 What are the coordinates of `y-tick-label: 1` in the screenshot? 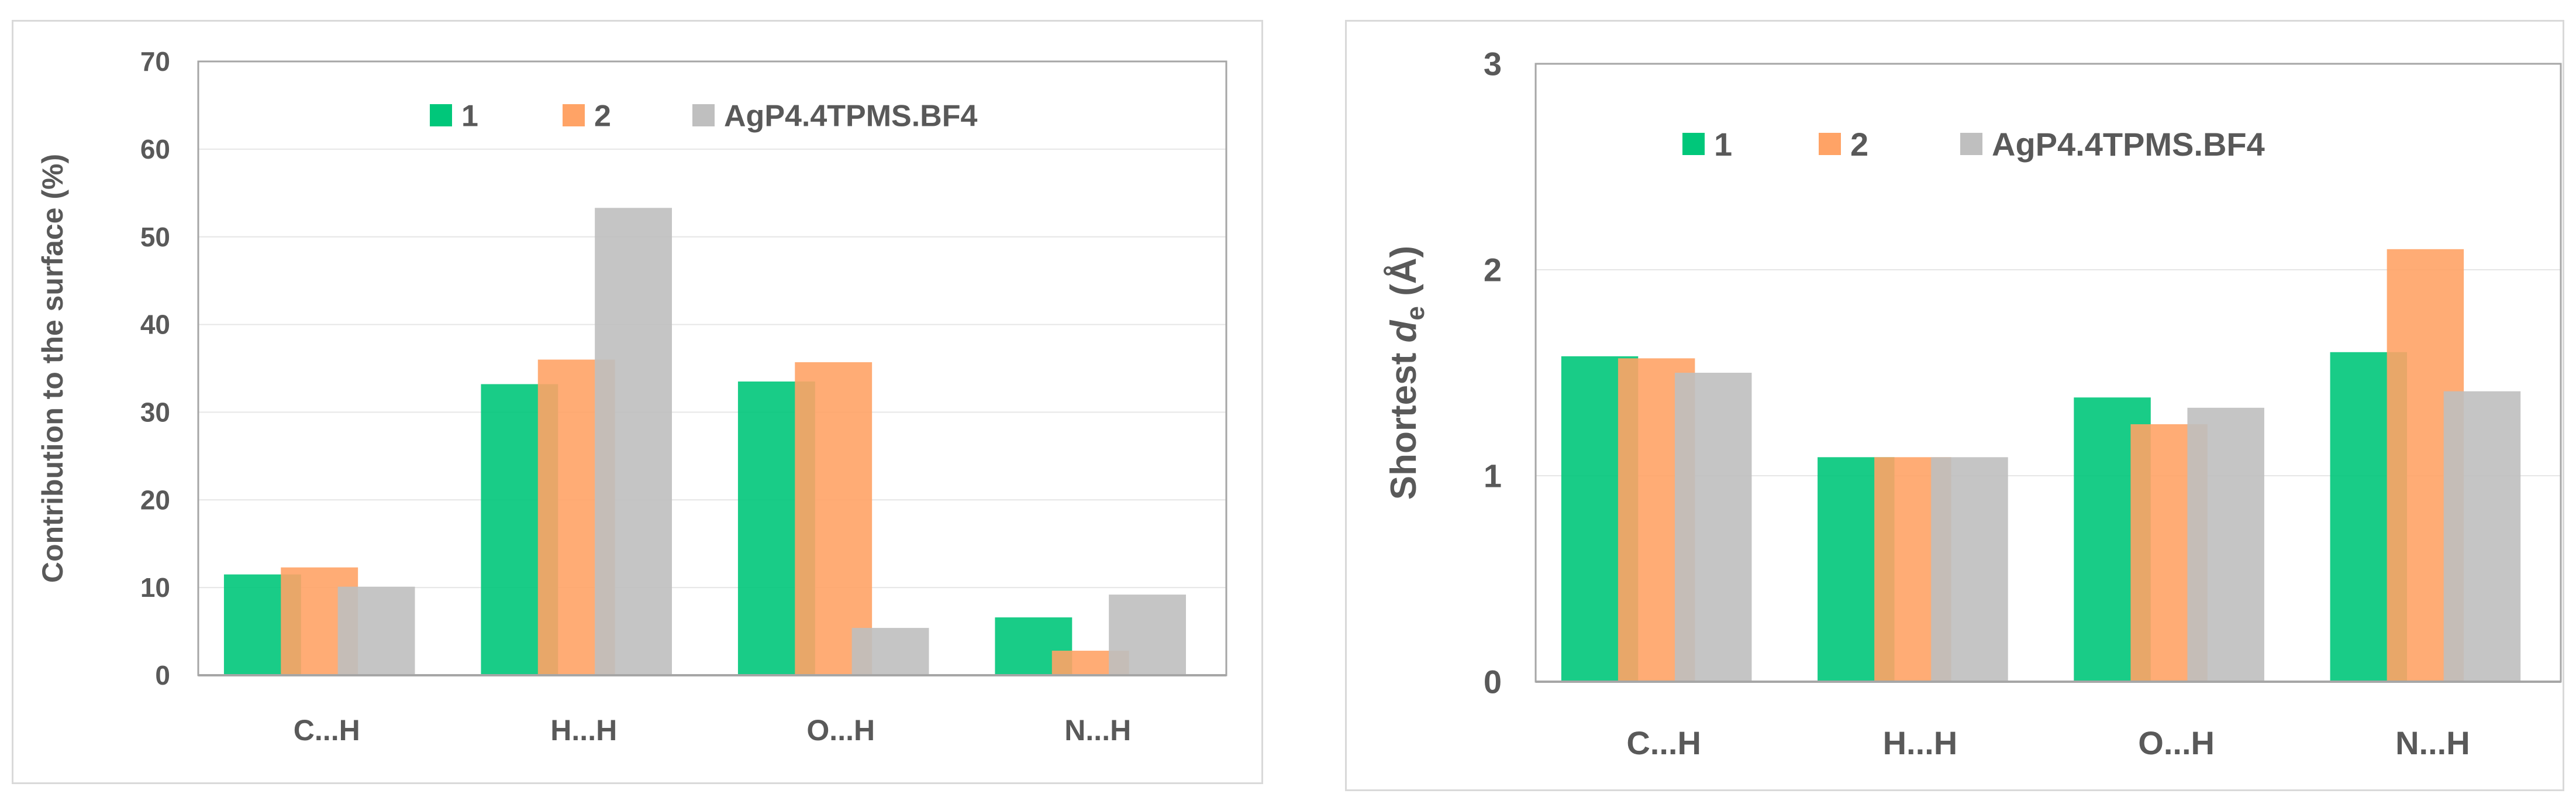 It's located at (1493, 476).